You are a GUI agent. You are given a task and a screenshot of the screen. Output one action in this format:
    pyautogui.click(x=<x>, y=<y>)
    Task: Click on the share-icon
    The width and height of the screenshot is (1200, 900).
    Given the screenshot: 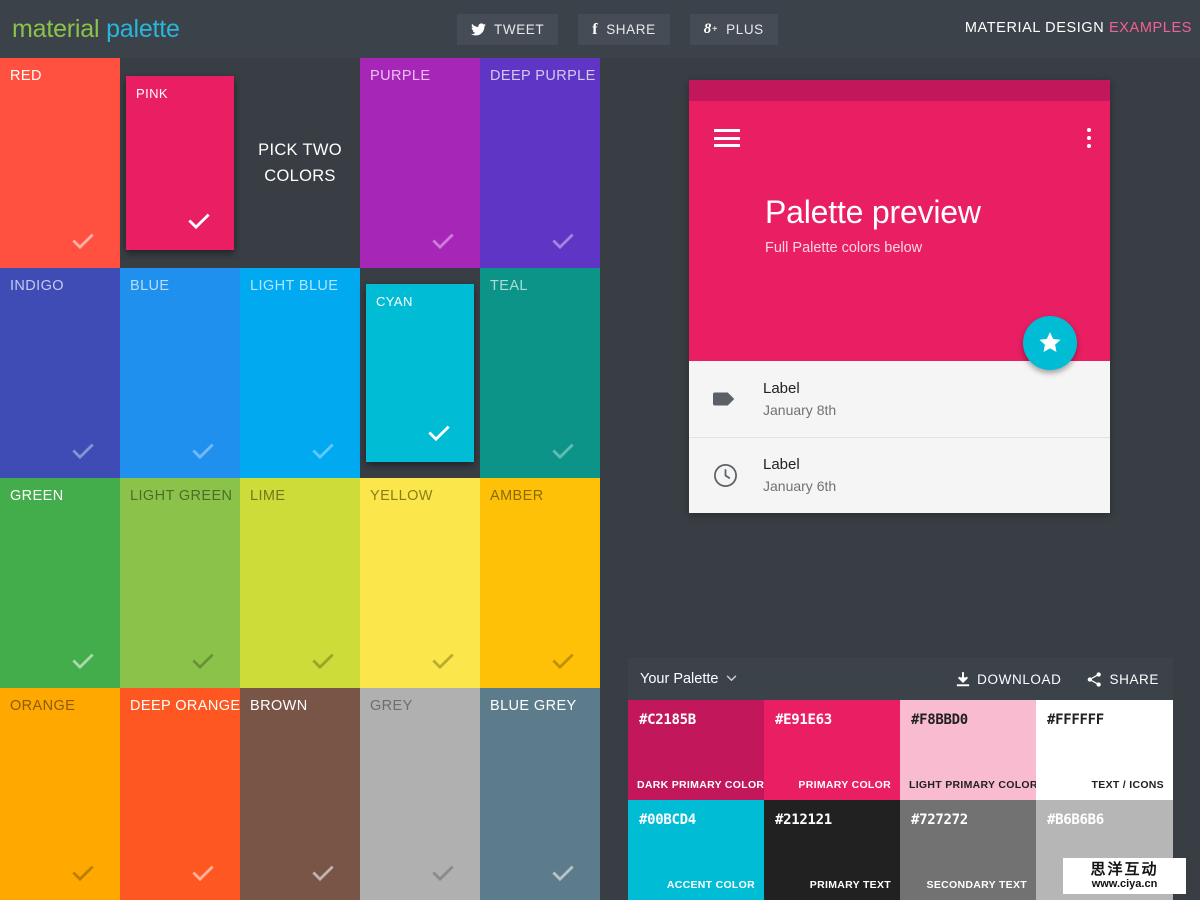 What is the action you would take?
    pyautogui.click(x=1095, y=679)
    